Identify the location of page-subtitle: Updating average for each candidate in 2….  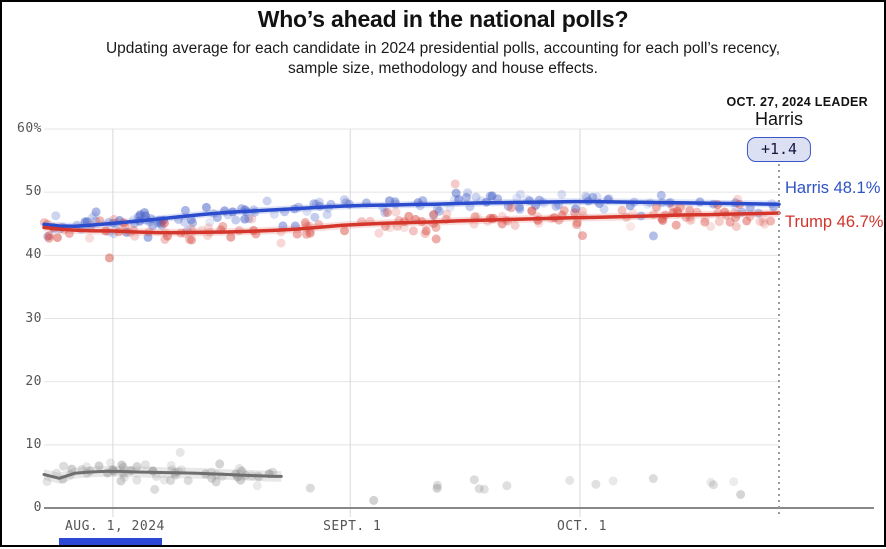
(443, 58).